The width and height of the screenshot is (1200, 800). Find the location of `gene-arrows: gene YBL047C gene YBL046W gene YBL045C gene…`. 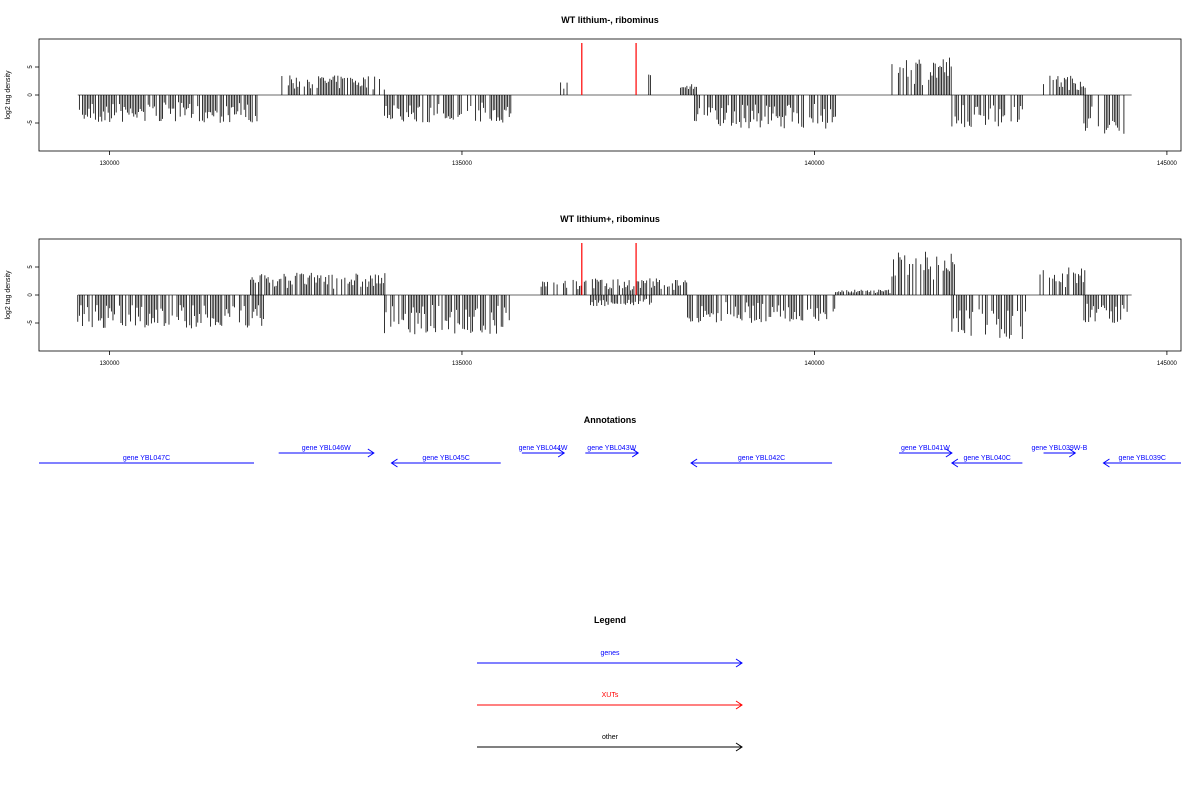

gene-arrows: gene YBL047C gene YBL046W gene YBL045C gene… is located at coordinates (610, 456).